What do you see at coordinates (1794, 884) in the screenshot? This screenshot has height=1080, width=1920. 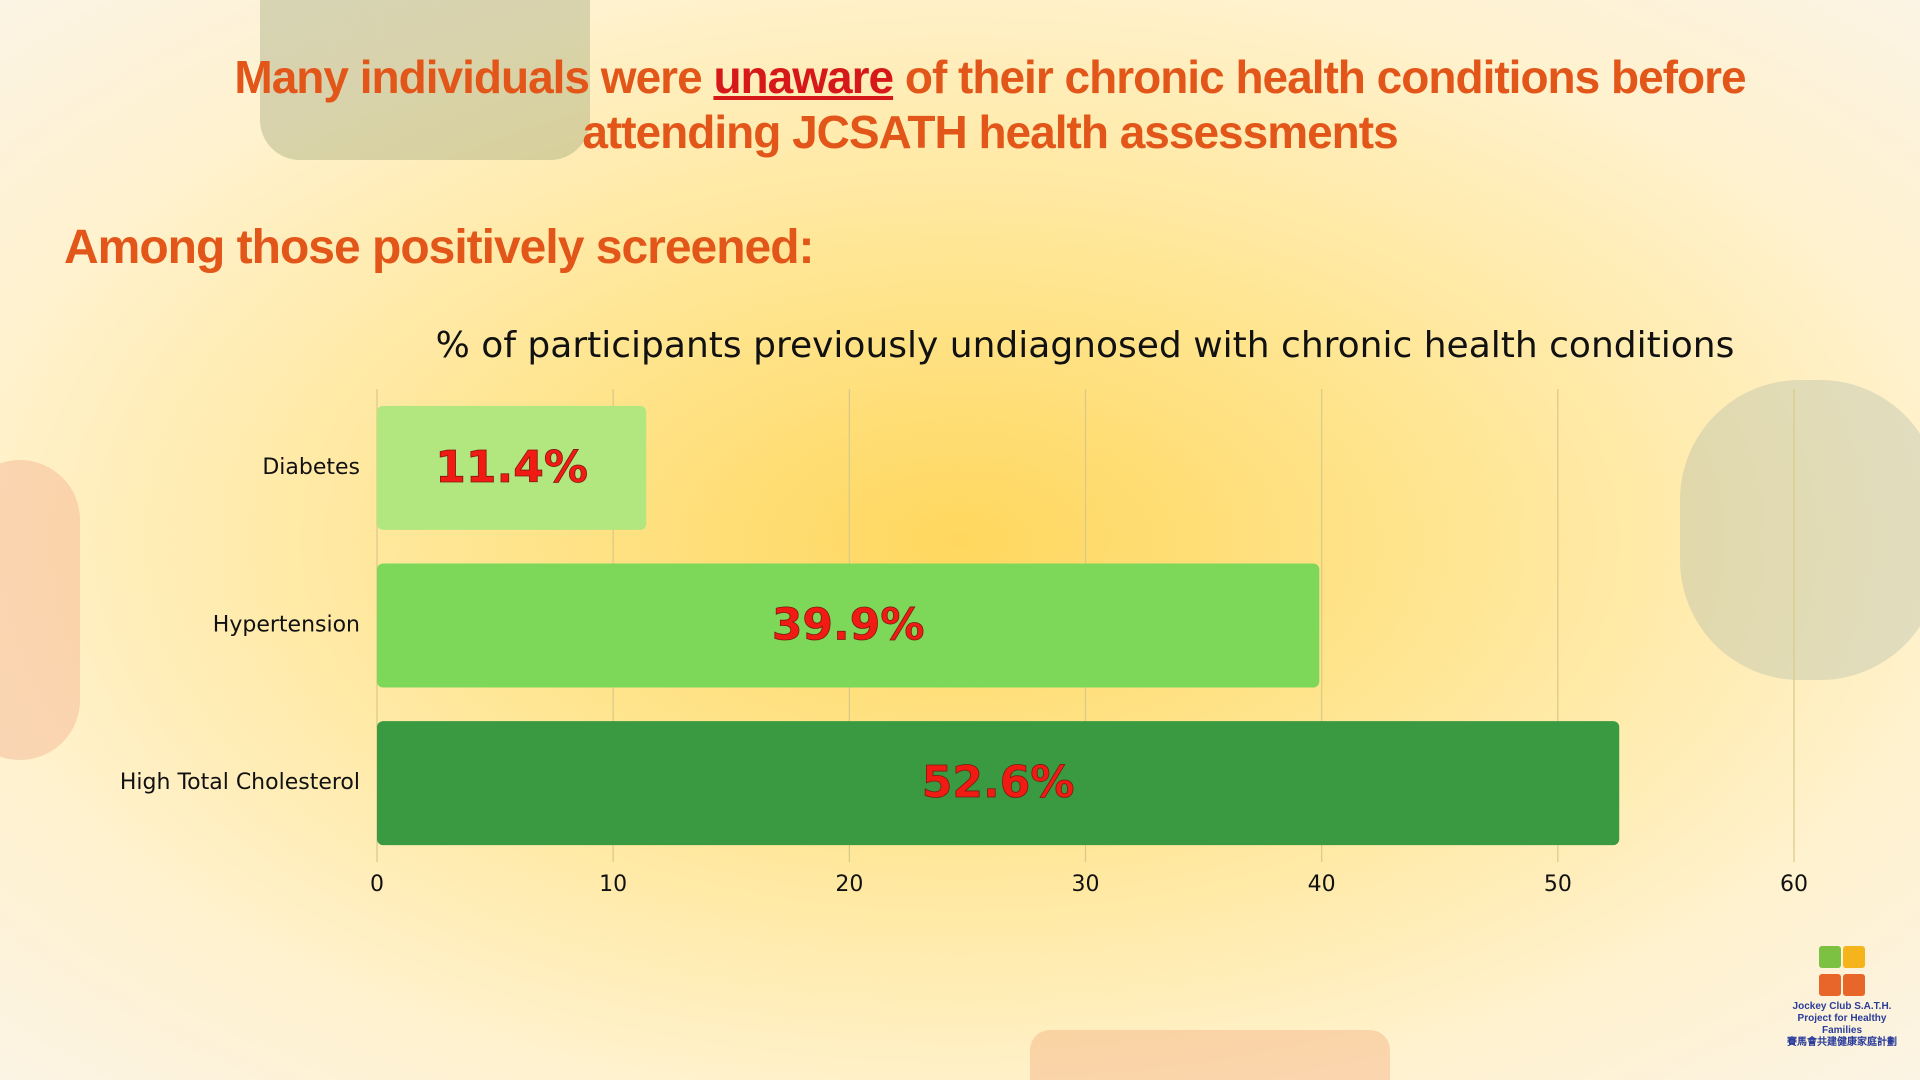 I see `x-tick-label: 60` at bounding box center [1794, 884].